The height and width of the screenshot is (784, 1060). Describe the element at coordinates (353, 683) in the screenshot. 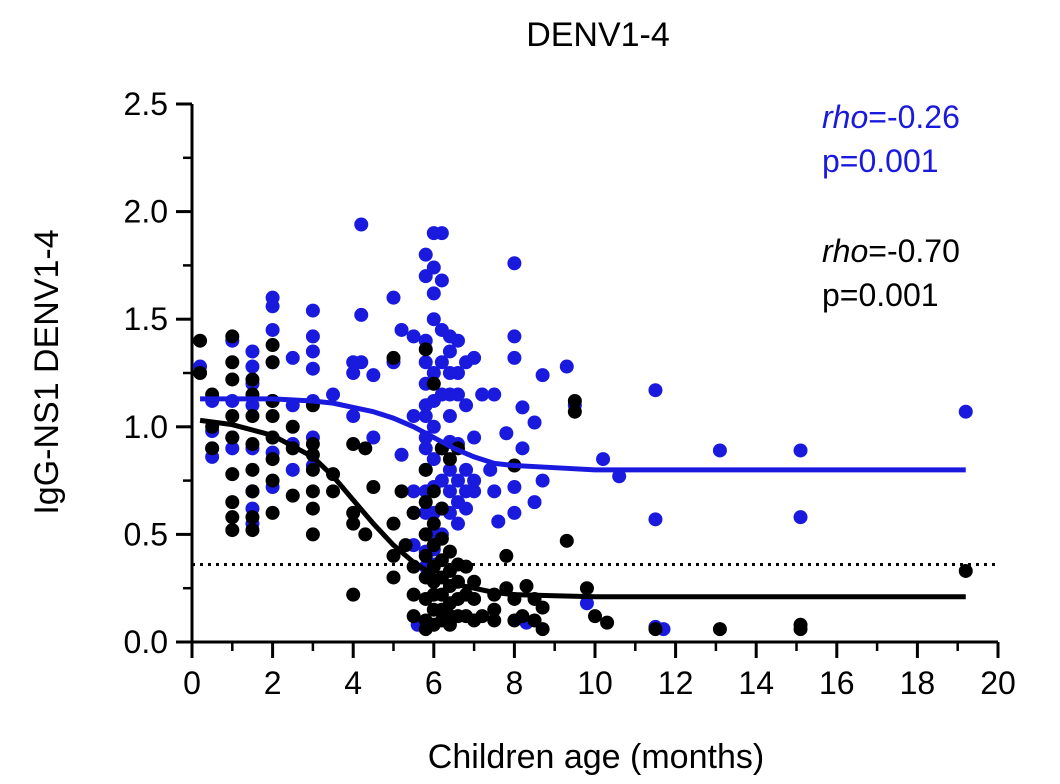

I see `x-tick-label: 4` at that location.